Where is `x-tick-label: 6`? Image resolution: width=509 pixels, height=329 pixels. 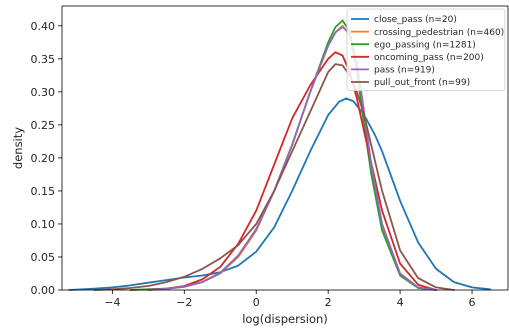
x-tick-label: 6 is located at coordinates (472, 302).